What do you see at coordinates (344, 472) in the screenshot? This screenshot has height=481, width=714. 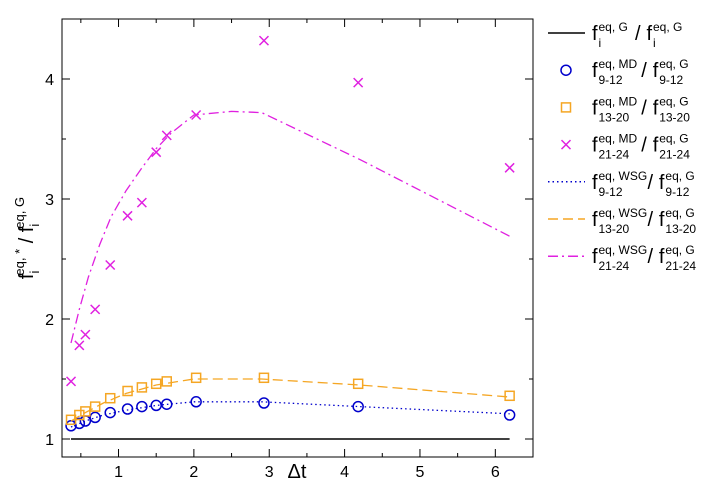 I see `x-tick-label: 4` at bounding box center [344, 472].